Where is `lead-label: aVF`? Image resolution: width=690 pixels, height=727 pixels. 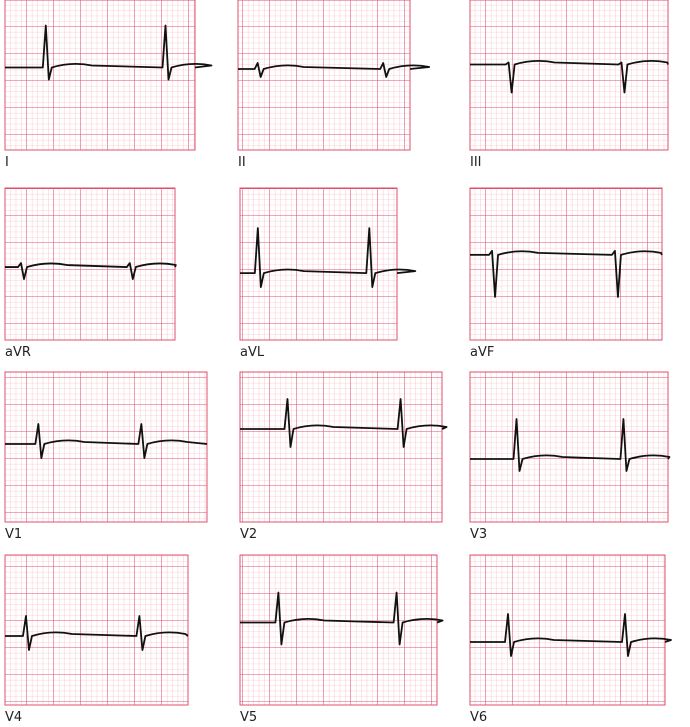 lead-label: aVF is located at coordinates (482, 352).